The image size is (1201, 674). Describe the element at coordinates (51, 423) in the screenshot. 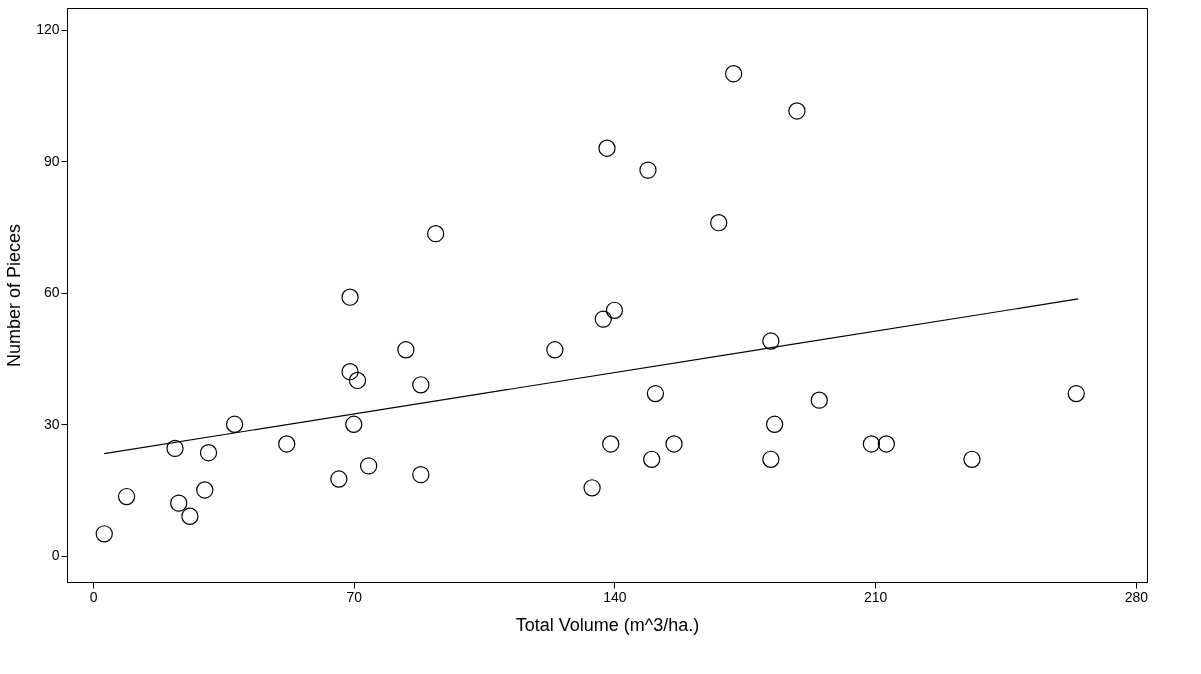

I see `y-tick-label: 30` at that location.